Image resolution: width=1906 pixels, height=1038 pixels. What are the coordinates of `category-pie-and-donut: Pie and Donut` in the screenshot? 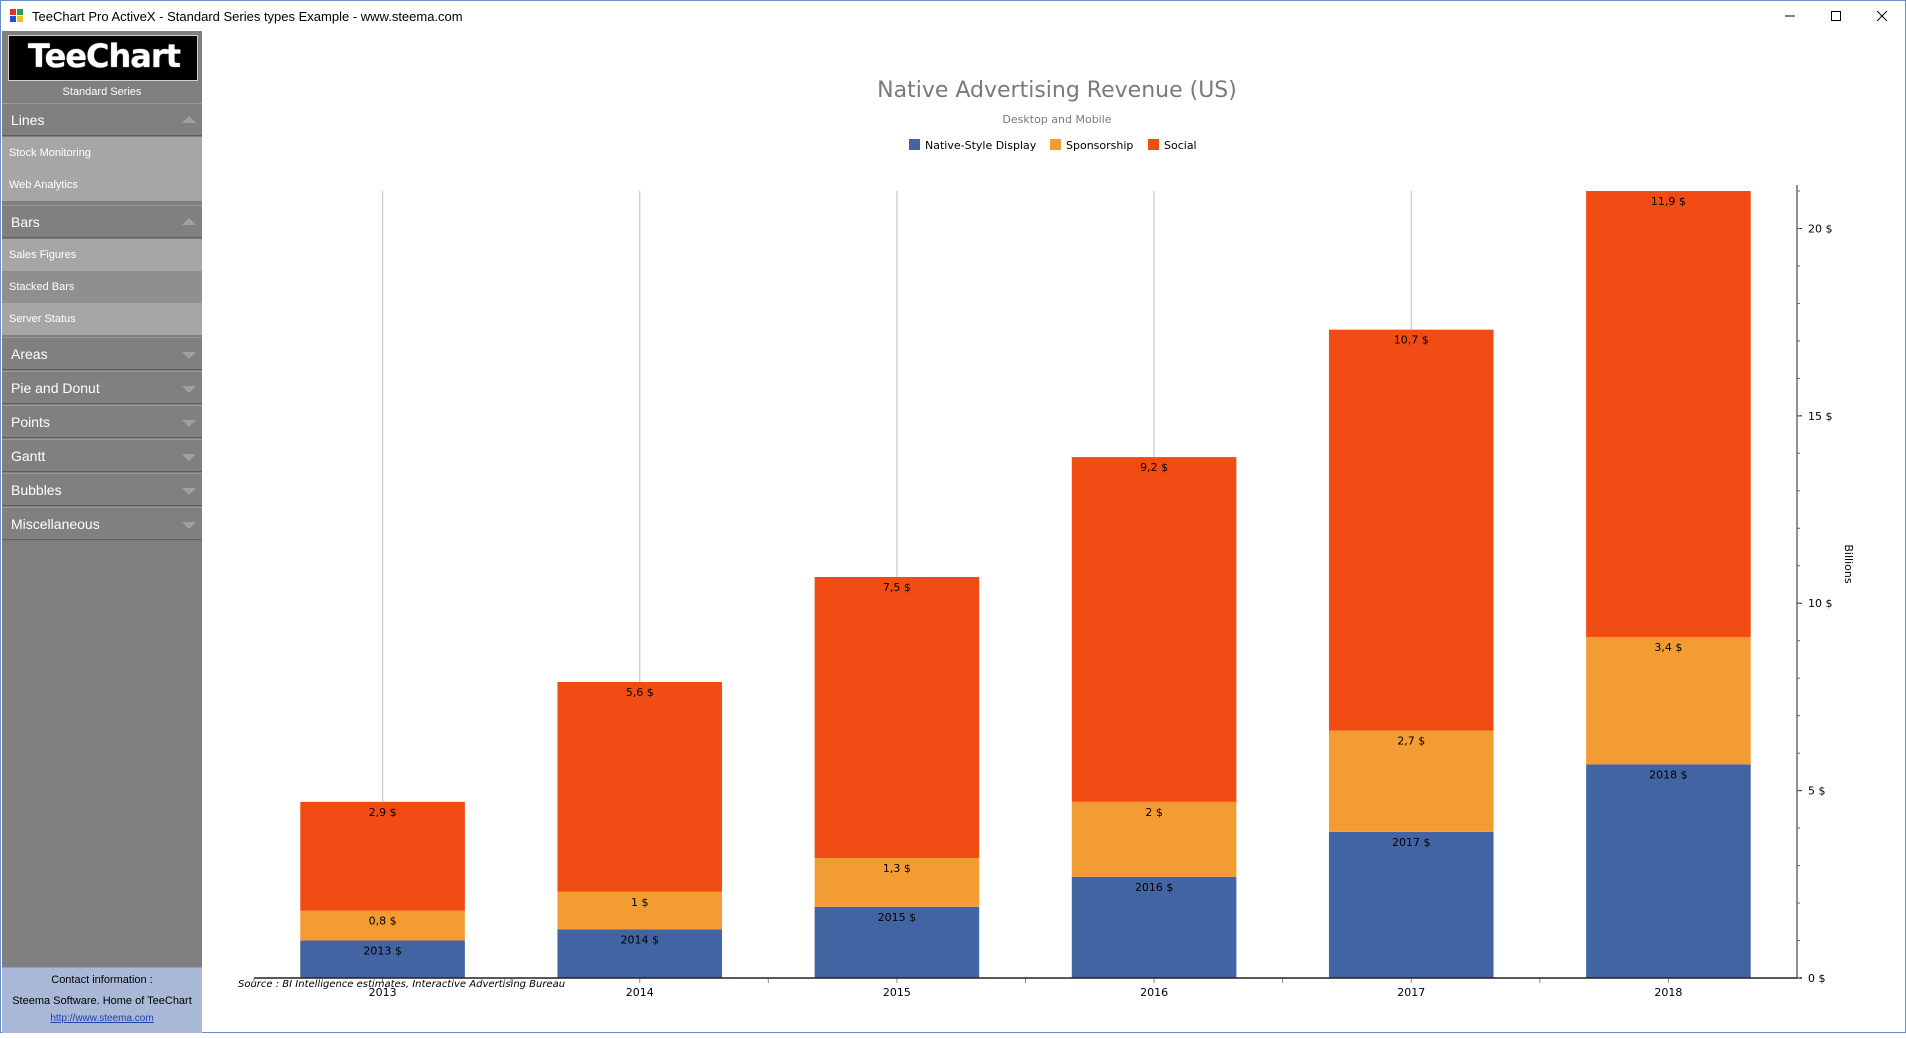 It's located at (102, 387).